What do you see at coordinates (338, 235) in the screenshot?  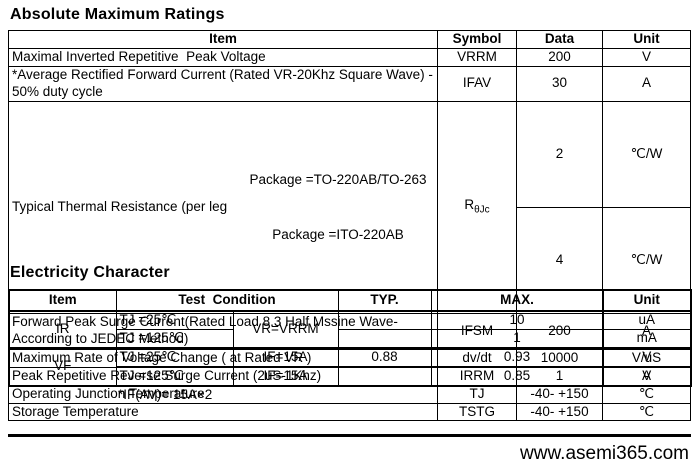 I see `package-option-2: Package =ITO-220AB` at bounding box center [338, 235].